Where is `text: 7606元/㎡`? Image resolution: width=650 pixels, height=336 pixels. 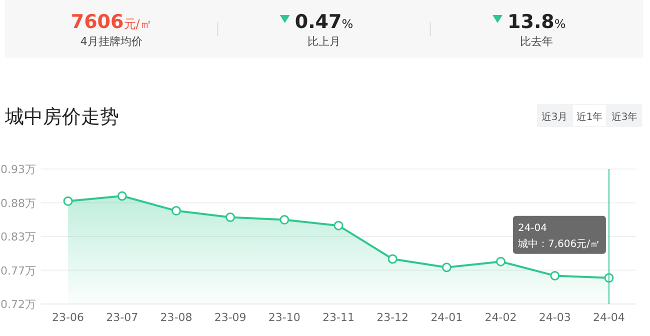 text: 7606元/㎡ is located at coordinates (111, 22).